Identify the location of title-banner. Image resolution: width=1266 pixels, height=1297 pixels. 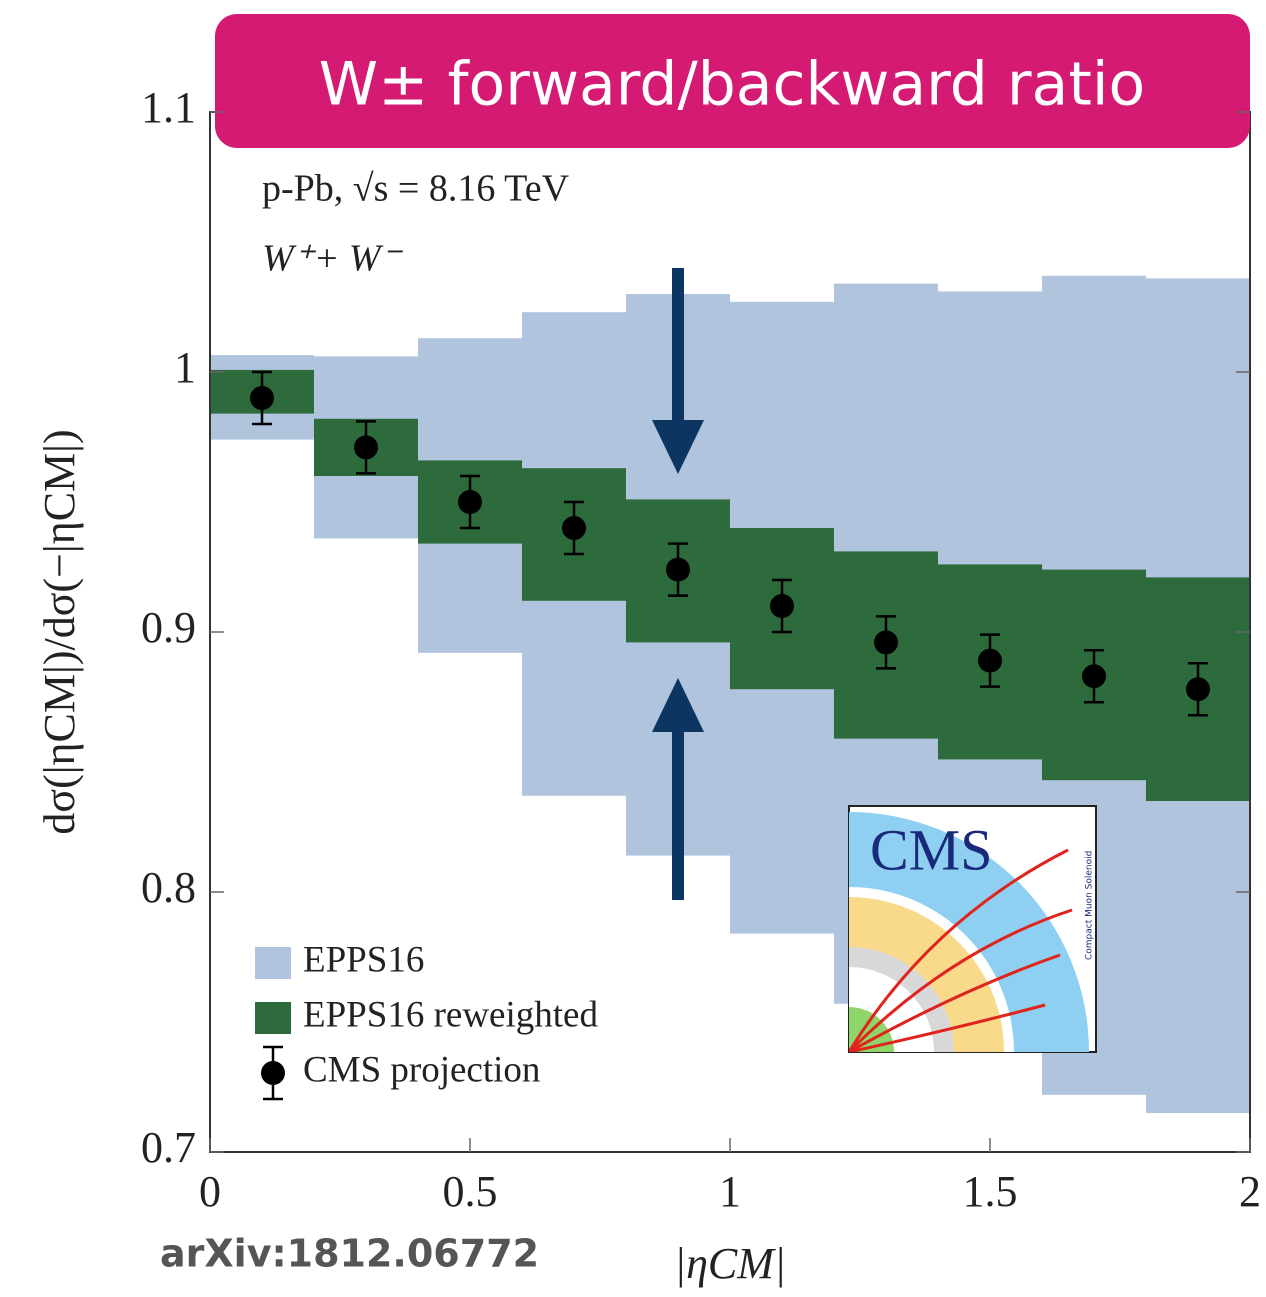
(732, 81).